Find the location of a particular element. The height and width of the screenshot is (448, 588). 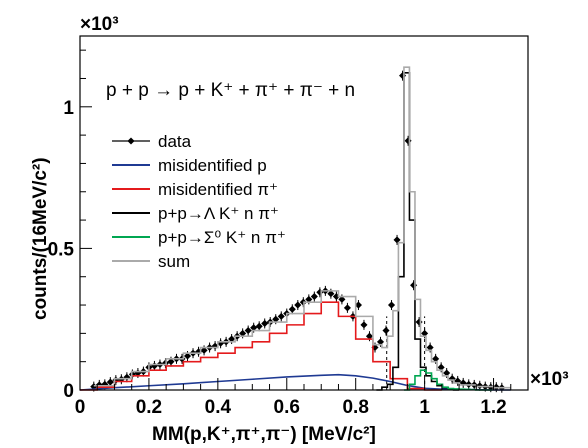

legend-label: misidentified p is located at coordinates (212, 165).